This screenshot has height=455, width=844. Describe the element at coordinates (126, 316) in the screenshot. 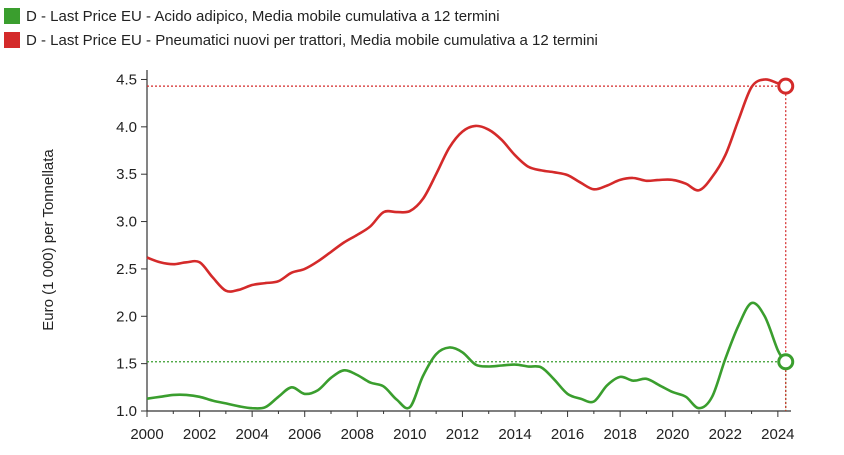

I see `y-tick-label: 2.0` at that location.